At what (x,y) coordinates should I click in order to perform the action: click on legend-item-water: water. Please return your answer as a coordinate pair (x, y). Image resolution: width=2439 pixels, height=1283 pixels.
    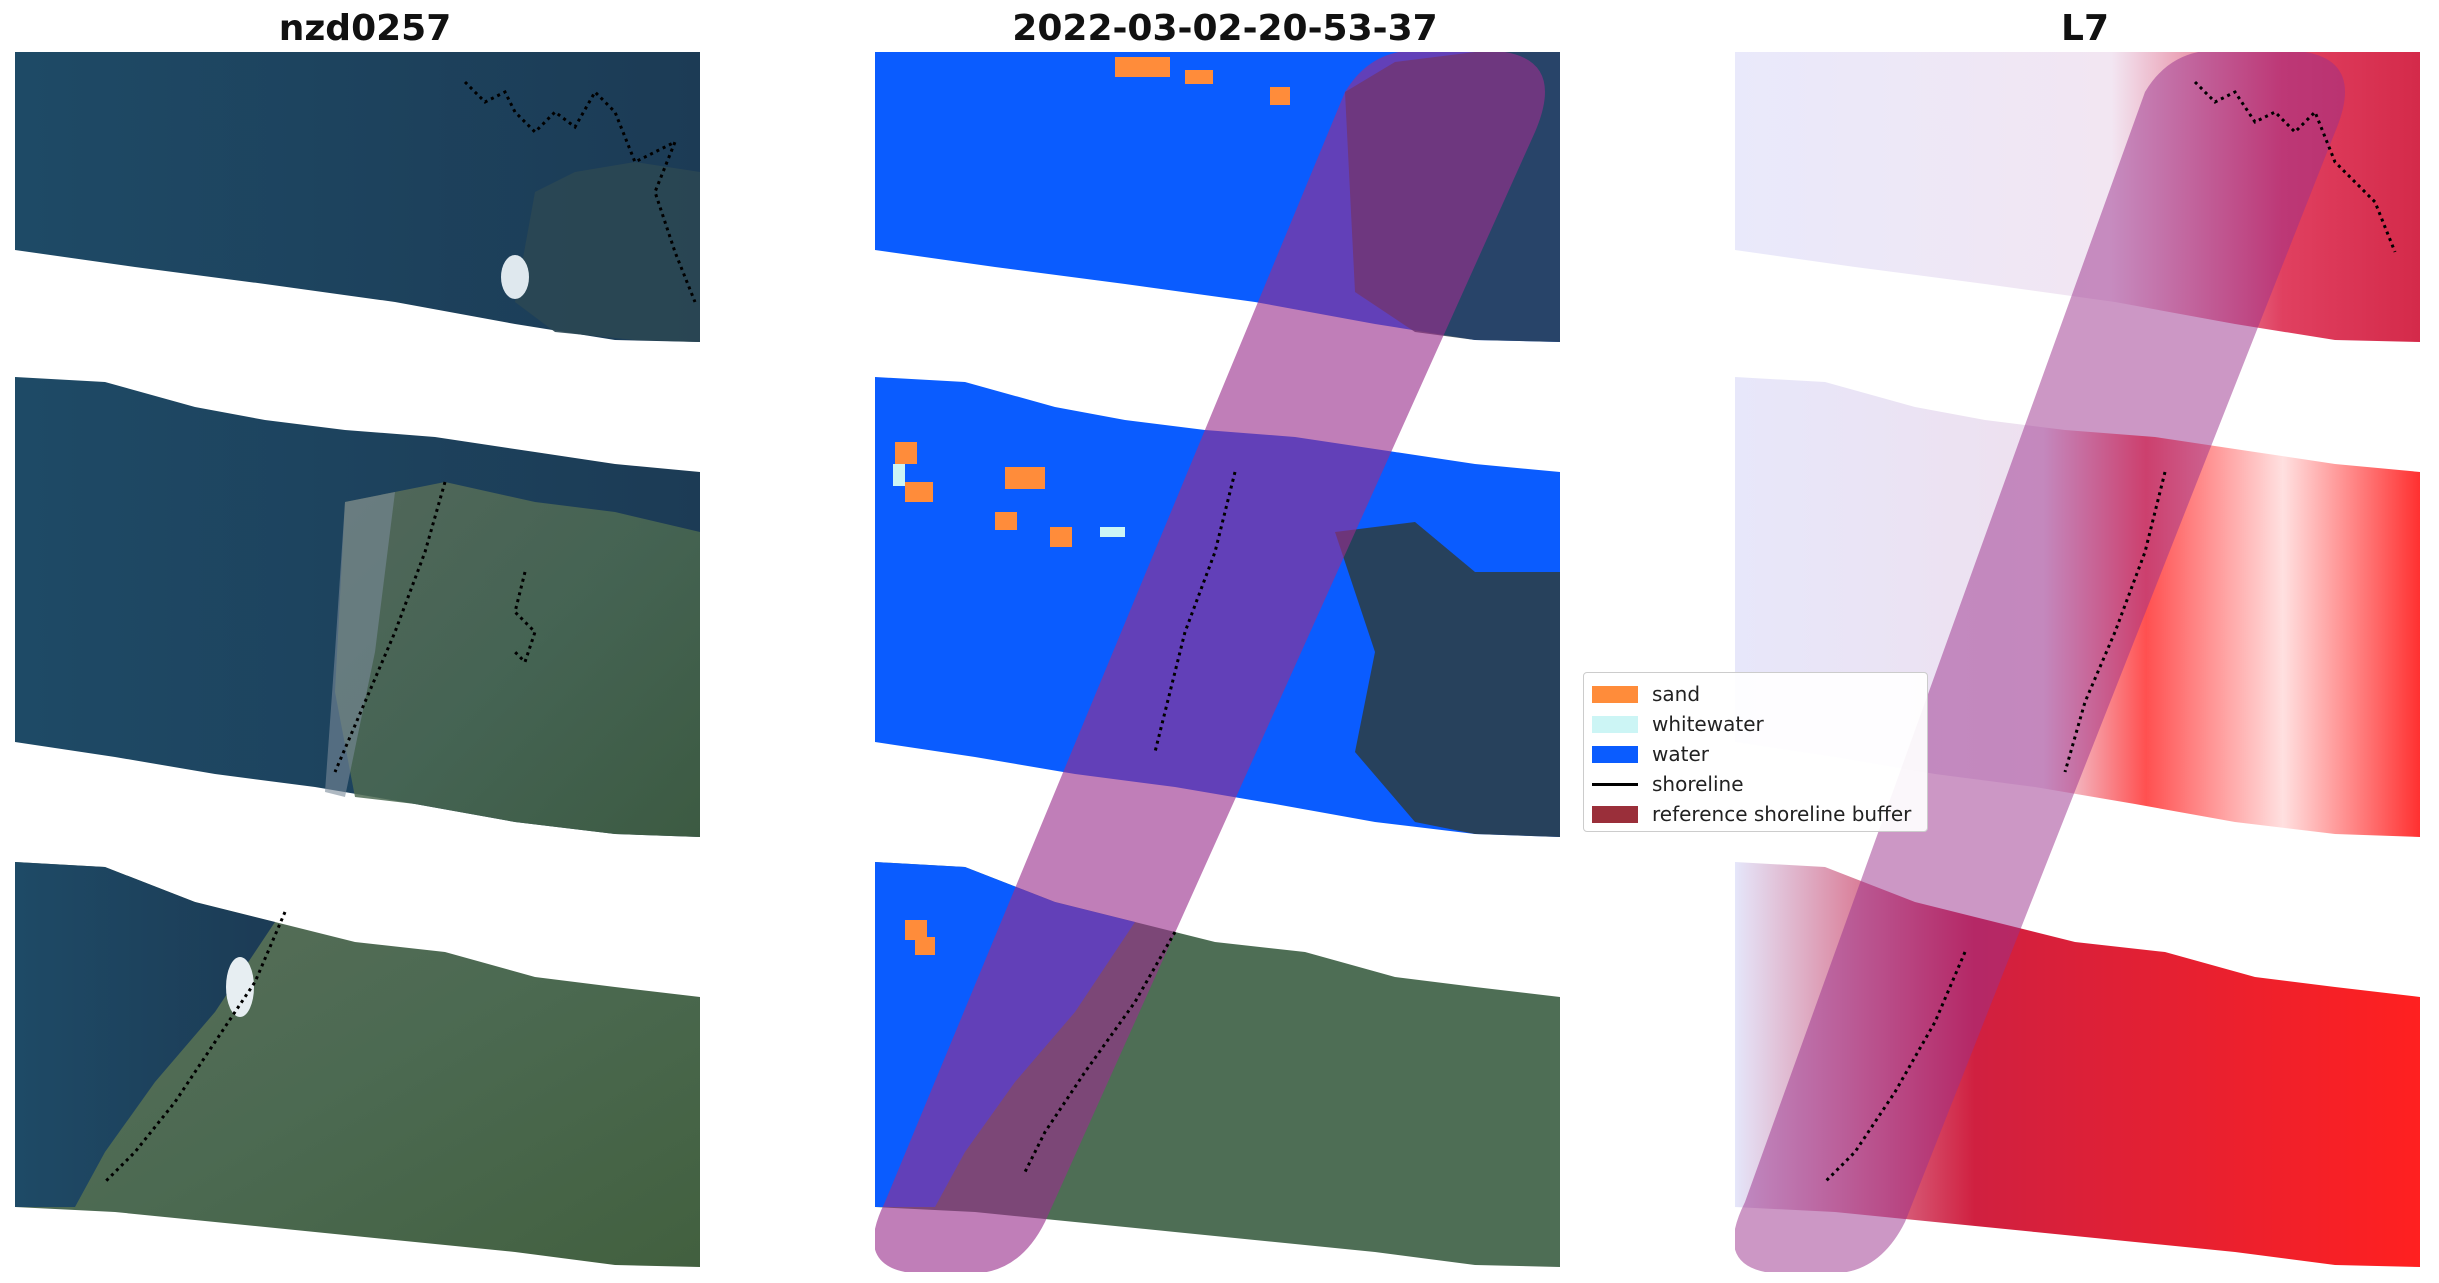
    Looking at the image, I should click on (1755, 754).